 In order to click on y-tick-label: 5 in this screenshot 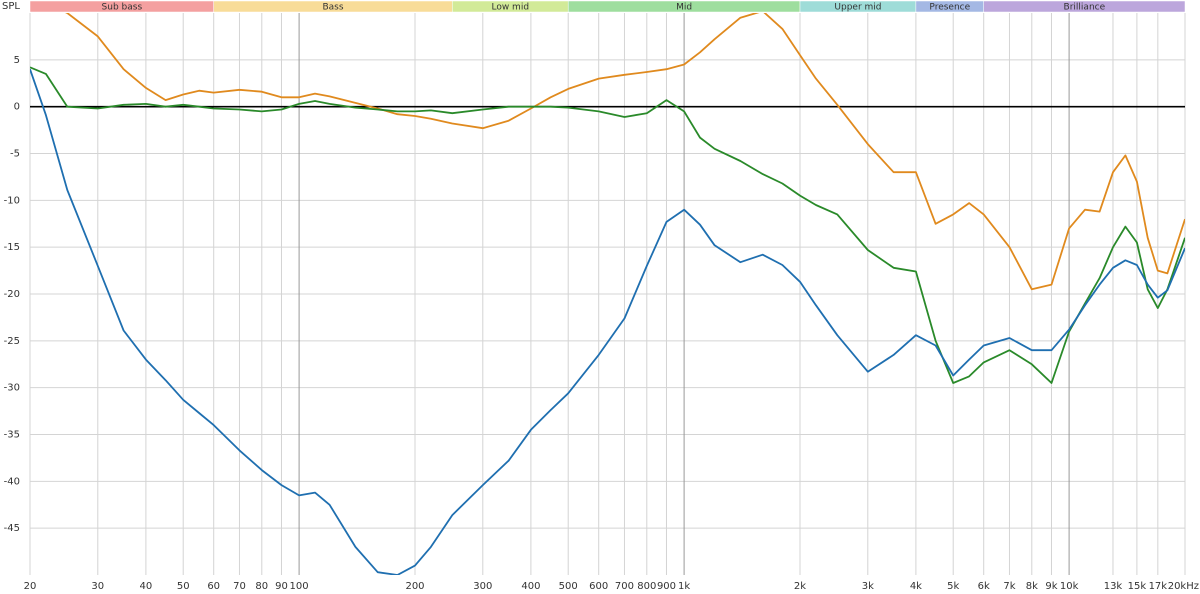, I will do `click(17, 60)`.